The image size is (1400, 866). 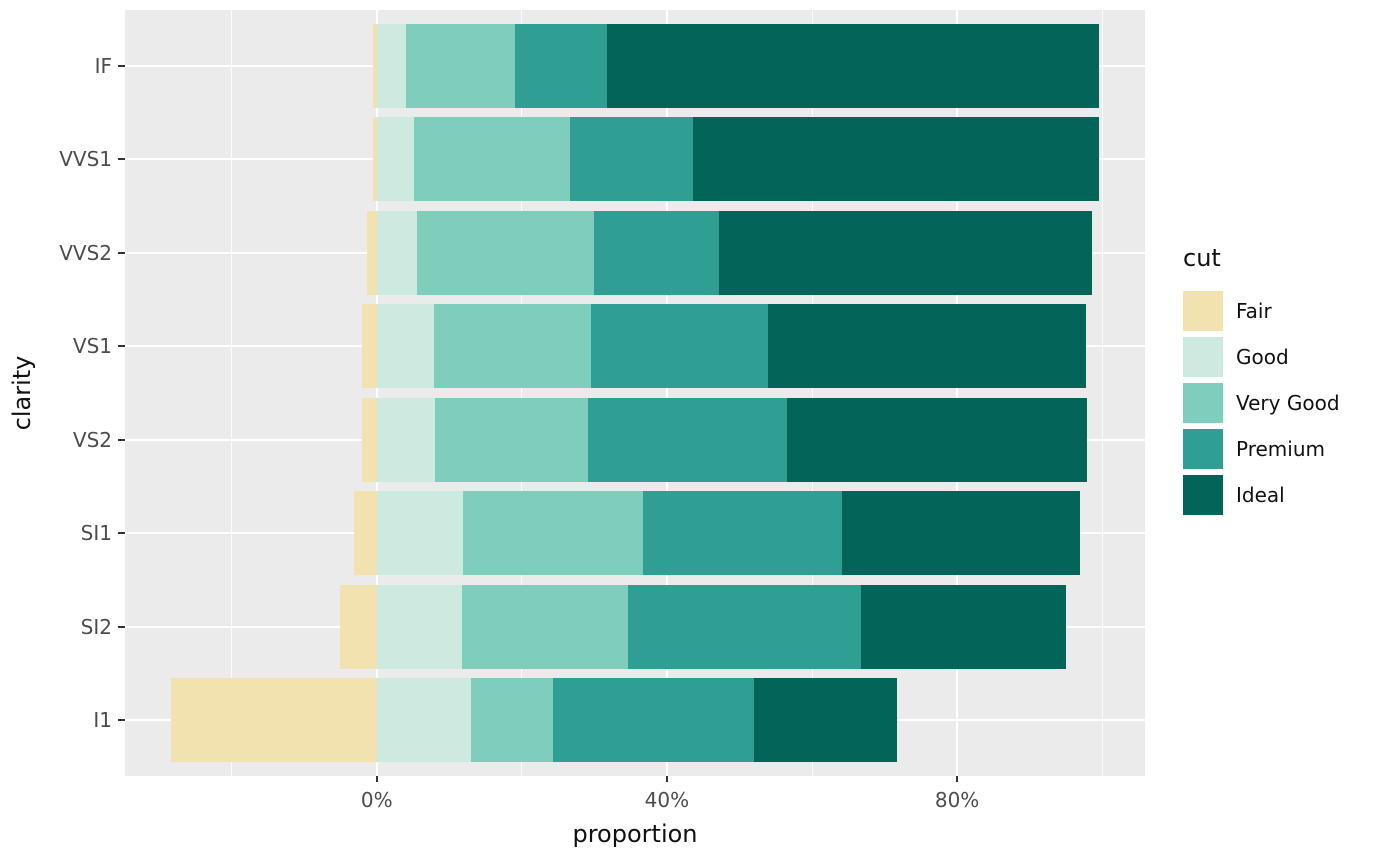 What do you see at coordinates (92, 346) in the screenshot?
I see `y-tick-label-VS1: VS1` at bounding box center [92, 346].